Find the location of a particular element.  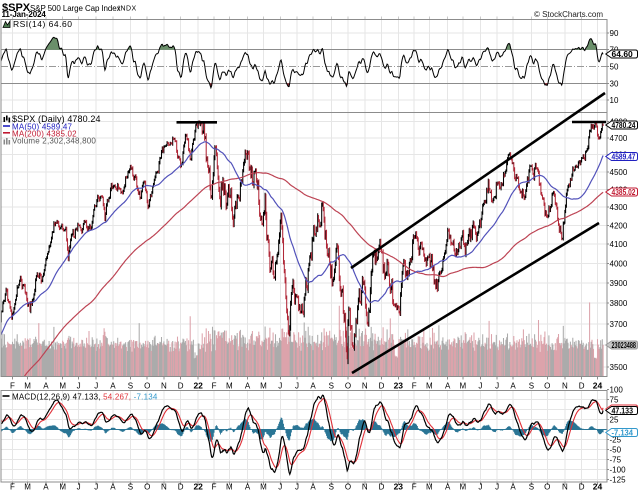

svg-text: MA(50) 4589.47 is located at coordinates (42, 127).